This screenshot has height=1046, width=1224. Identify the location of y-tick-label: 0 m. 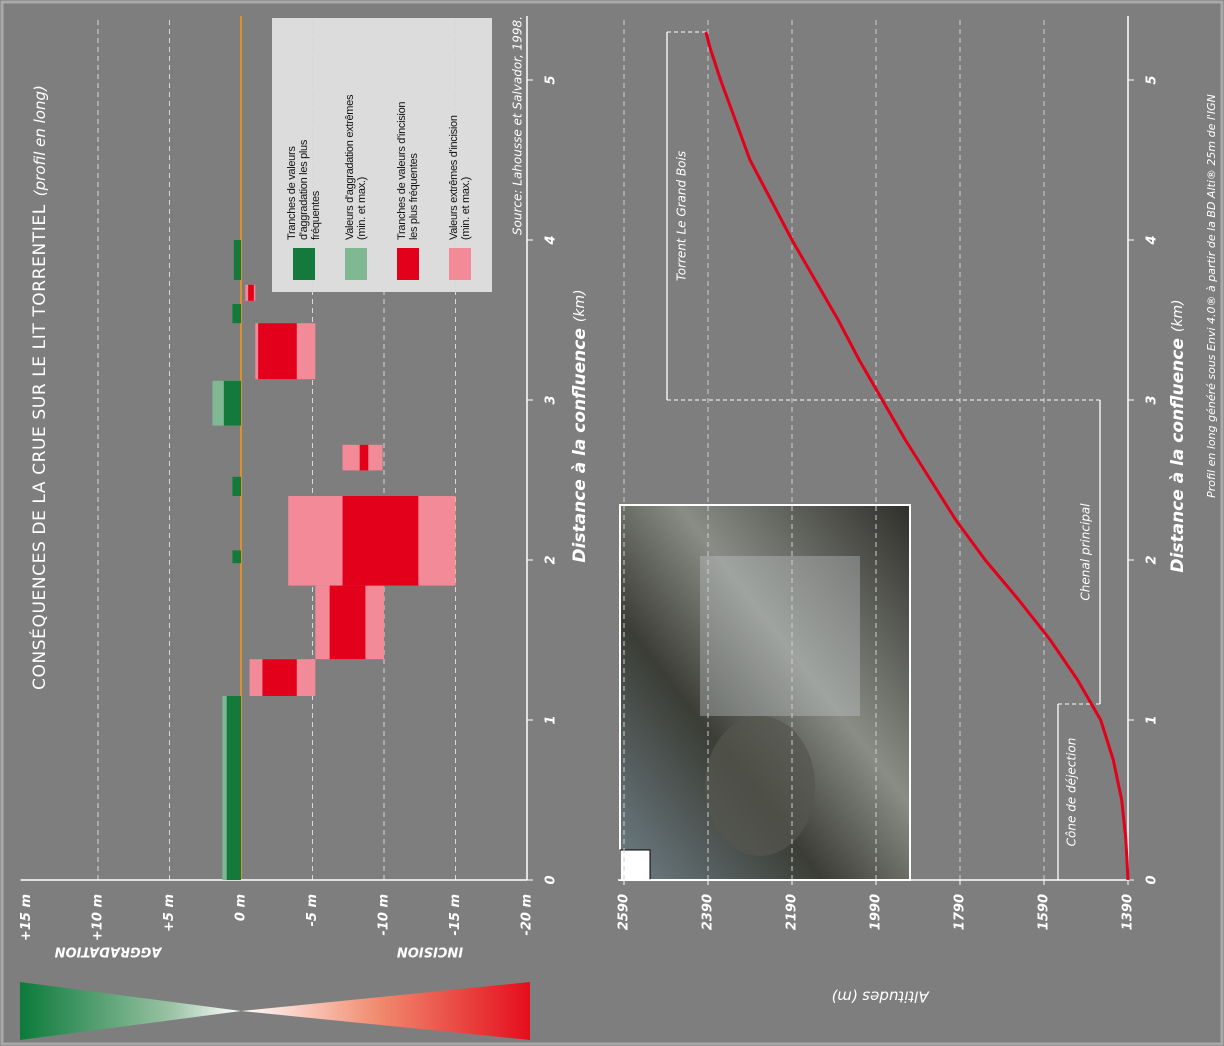
(241, 907).